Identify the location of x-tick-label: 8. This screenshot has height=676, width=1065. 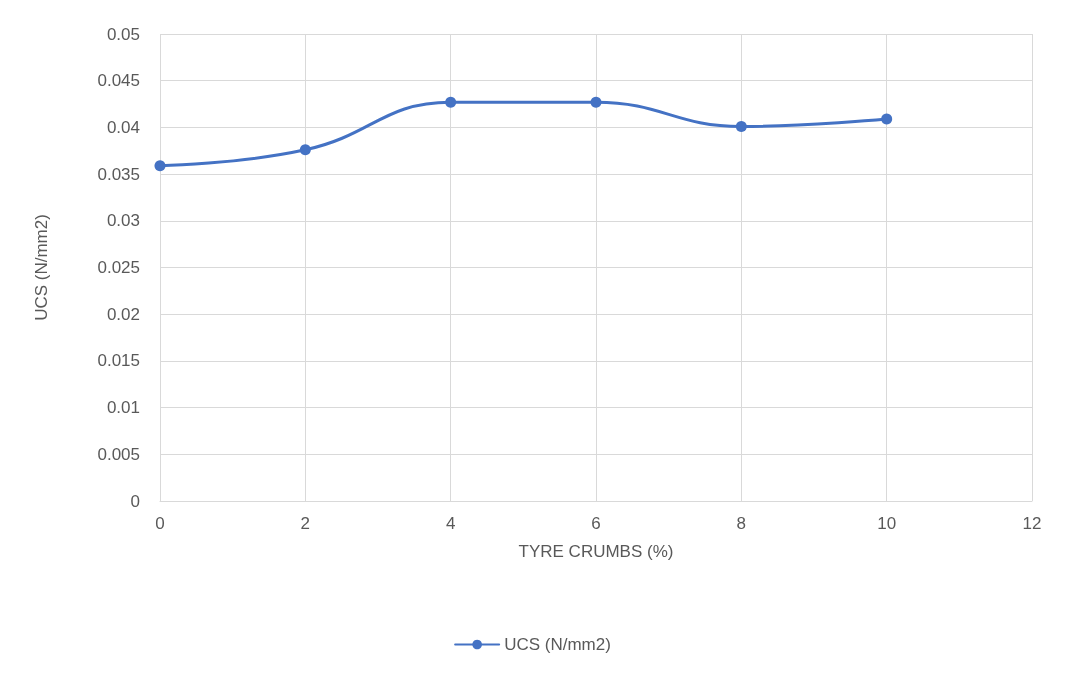
(741, 523).